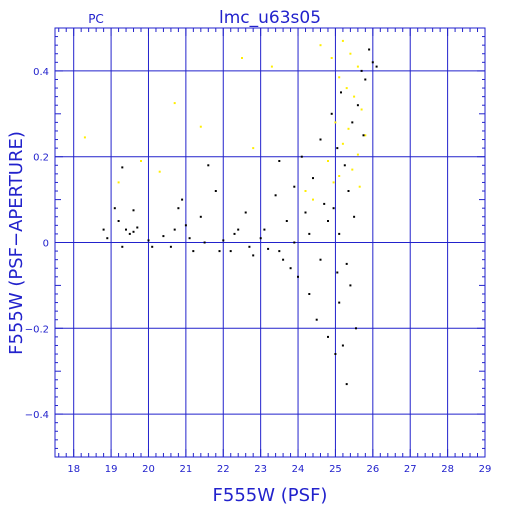 The image size is (512, 512). What do you see at coordinates (335, 469) in the screenshot?
I see `x-tick-label: 25` at bounding box center [335, 469].